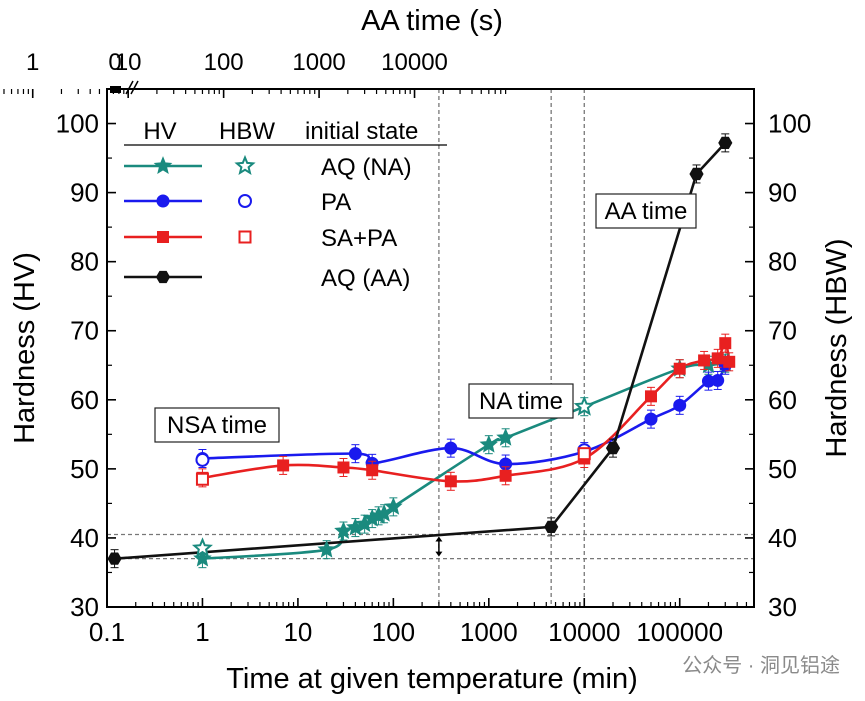 The width and height of the screenshot is (865, 701). What do you see at coordinates (393, 632) in the screenshot?
I see `x-tick-label: 100` at bounding box center [393, 632].